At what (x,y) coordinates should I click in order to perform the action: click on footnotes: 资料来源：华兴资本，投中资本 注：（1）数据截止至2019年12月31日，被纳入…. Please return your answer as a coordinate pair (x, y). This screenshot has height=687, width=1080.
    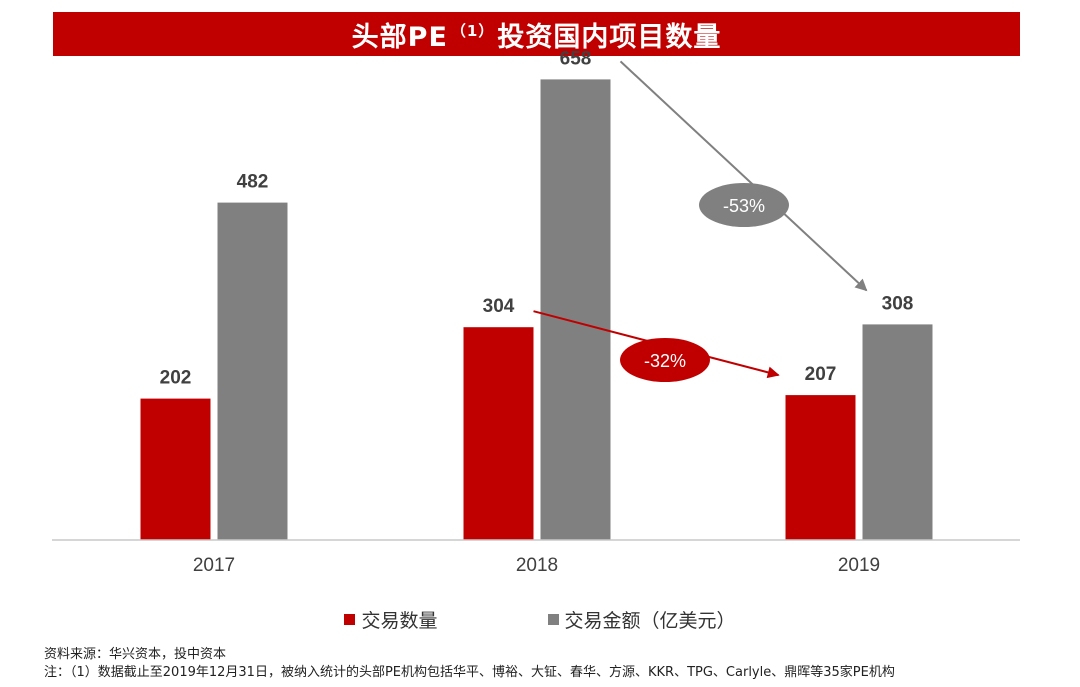
    Looking at the image, I should click on (469, 664).